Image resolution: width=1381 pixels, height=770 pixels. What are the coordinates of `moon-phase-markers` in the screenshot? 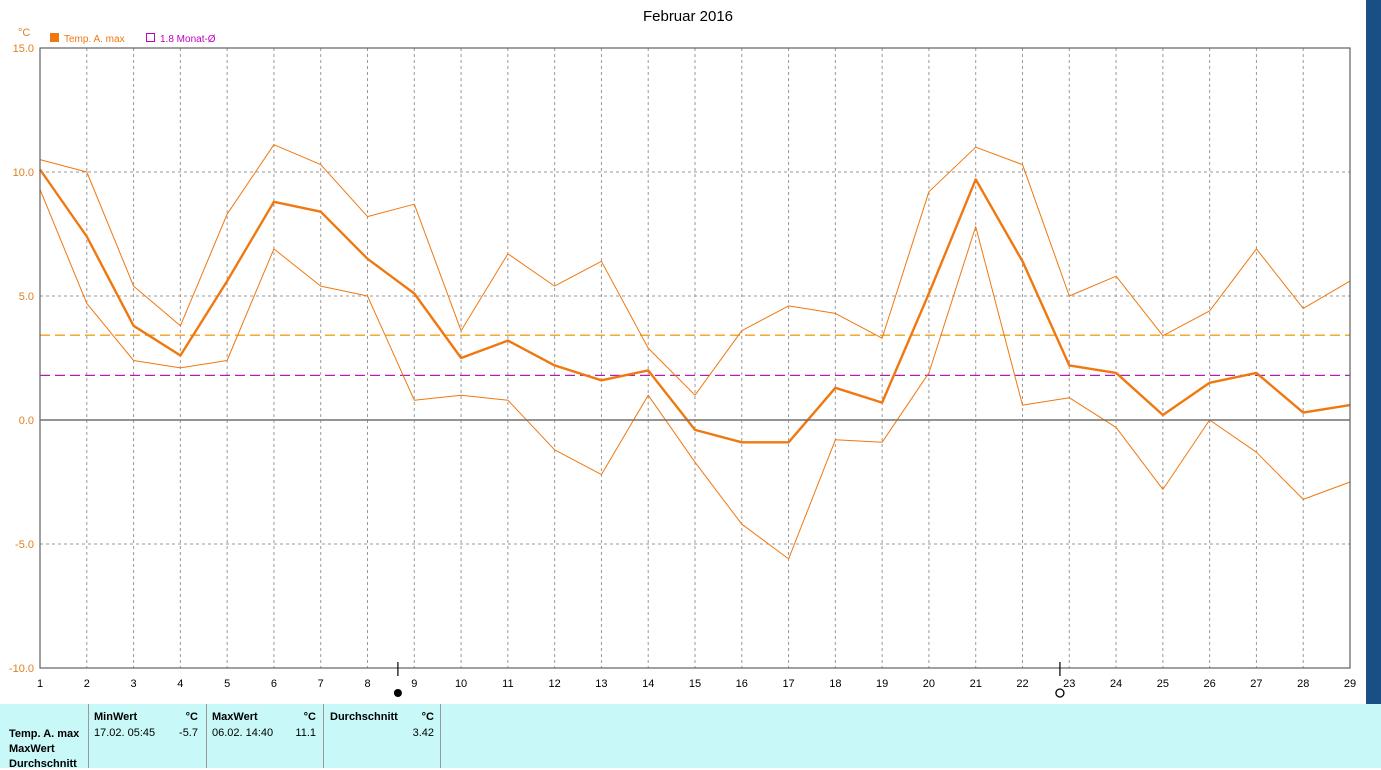 It's located at (729, 680).